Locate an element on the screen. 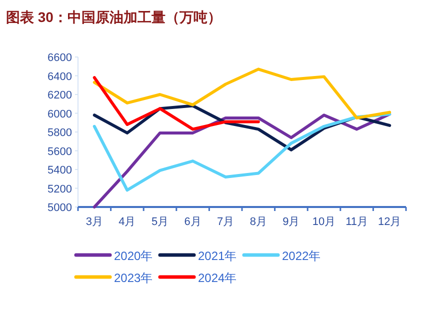 This screenshot has width=441, height=336. x-tick-label: 3月 is located at coordinates (94, 222).